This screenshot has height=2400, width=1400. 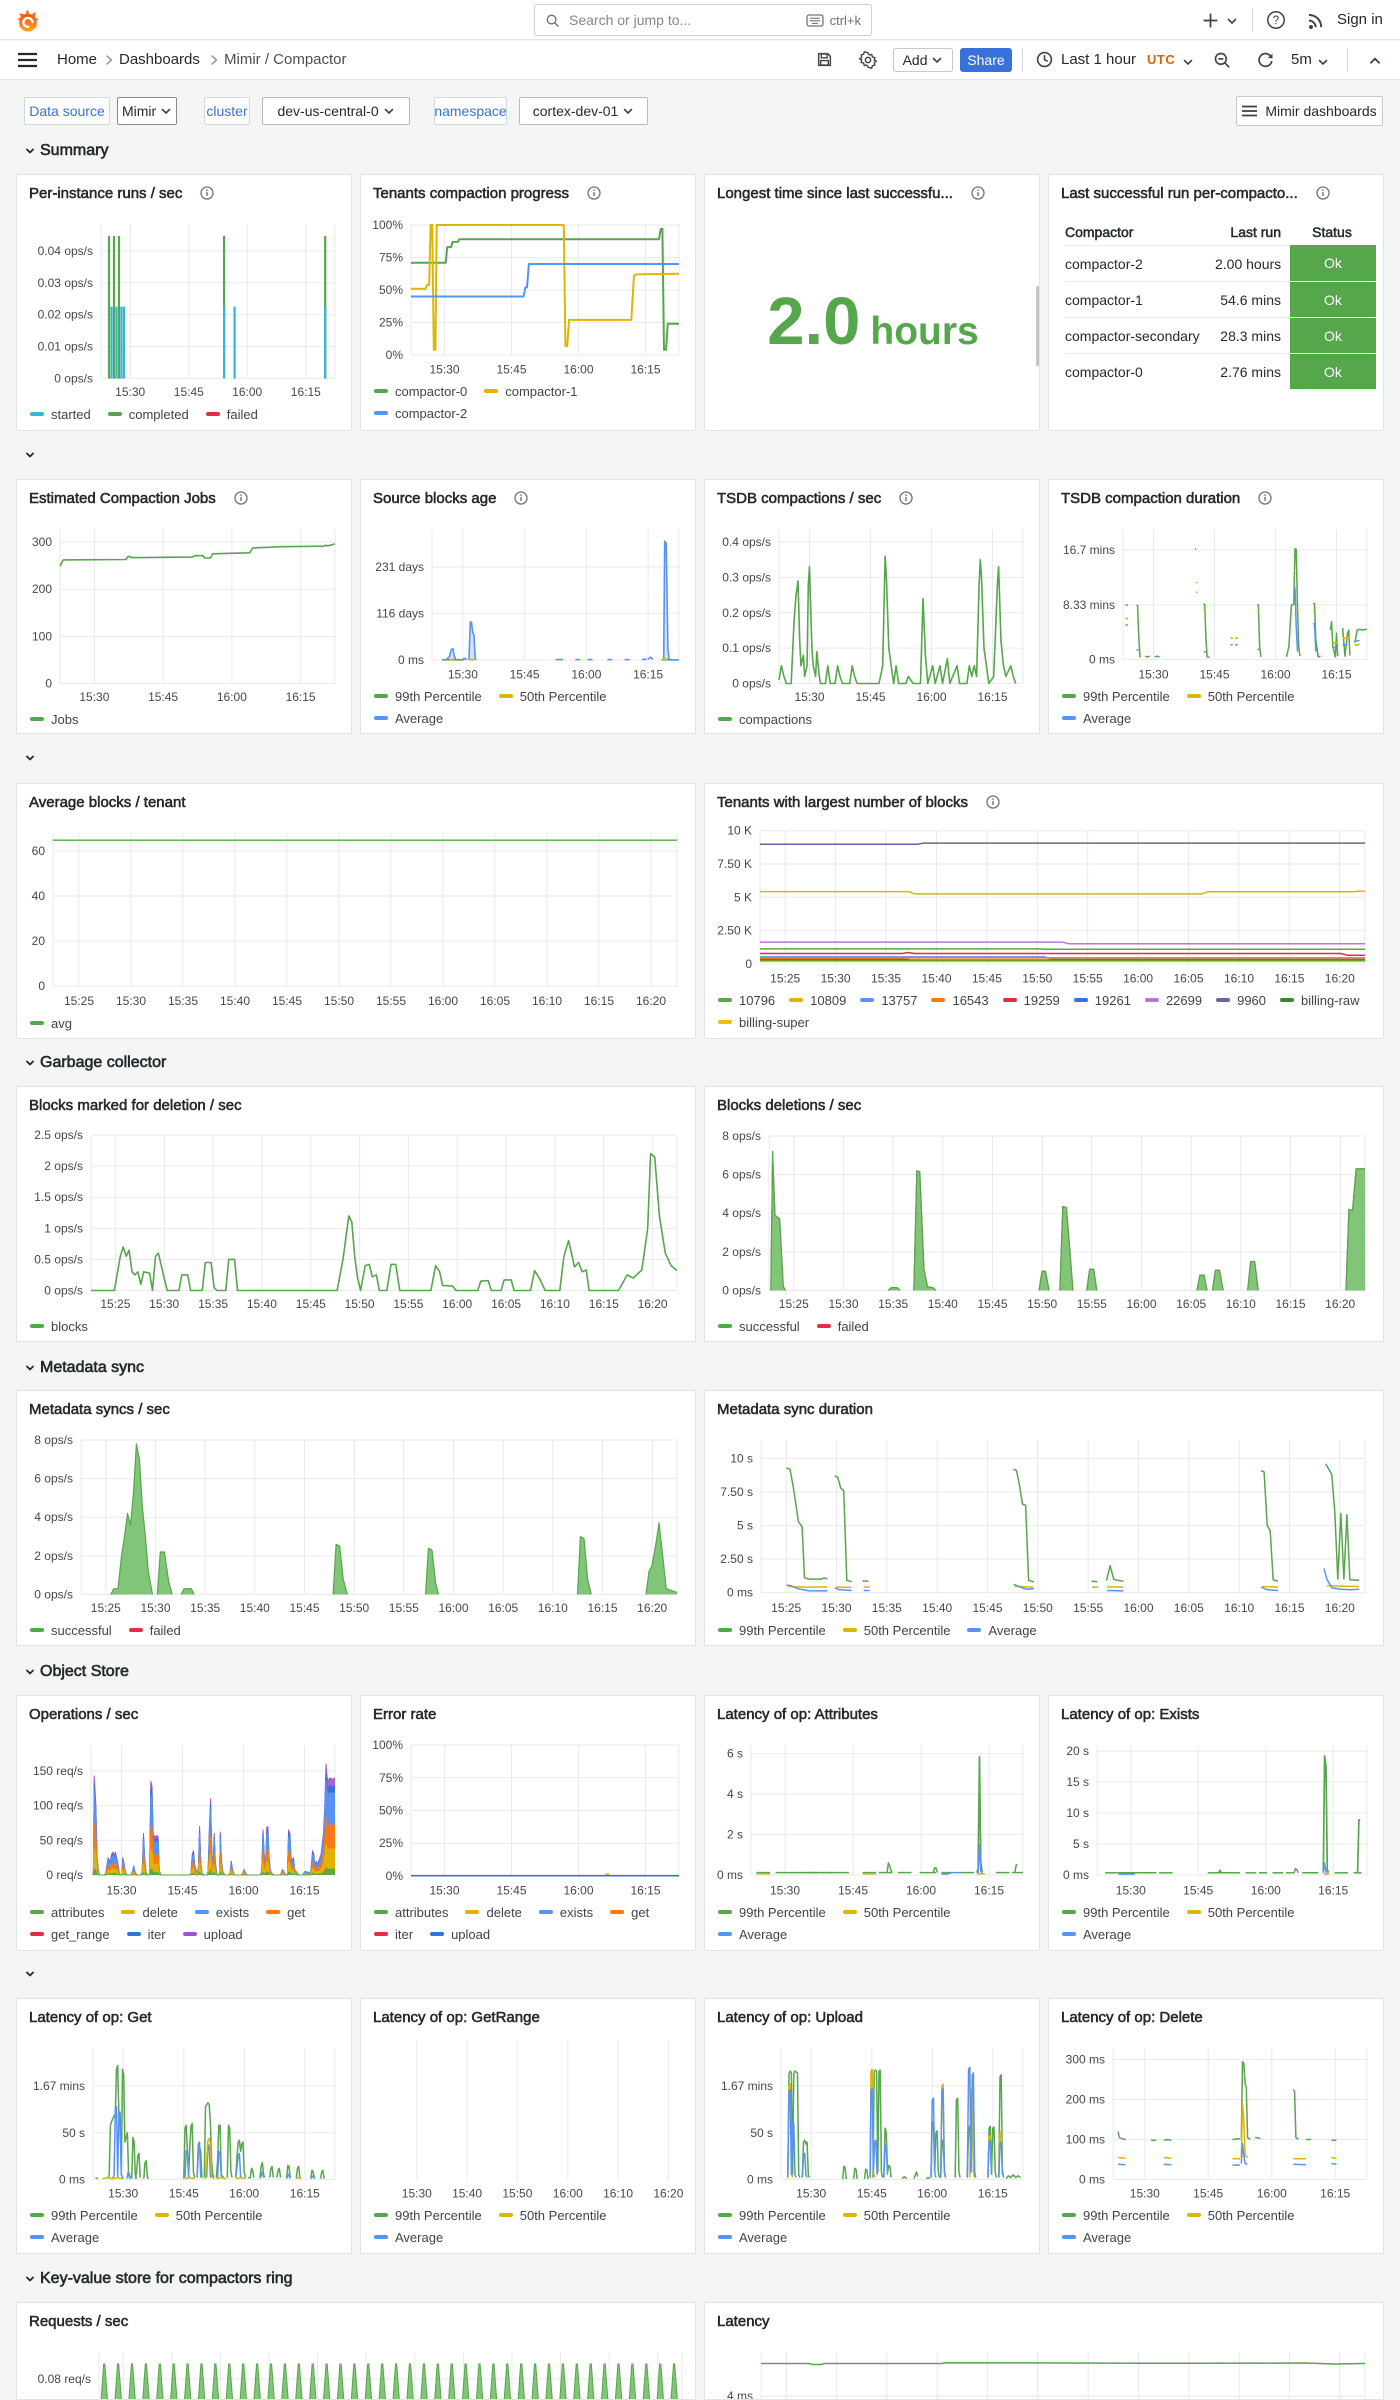 What do you see at coordinates (736, 1559) in the screenshot?
I see `svg-text: 2.50 s` at bounding box center [736, 1559].